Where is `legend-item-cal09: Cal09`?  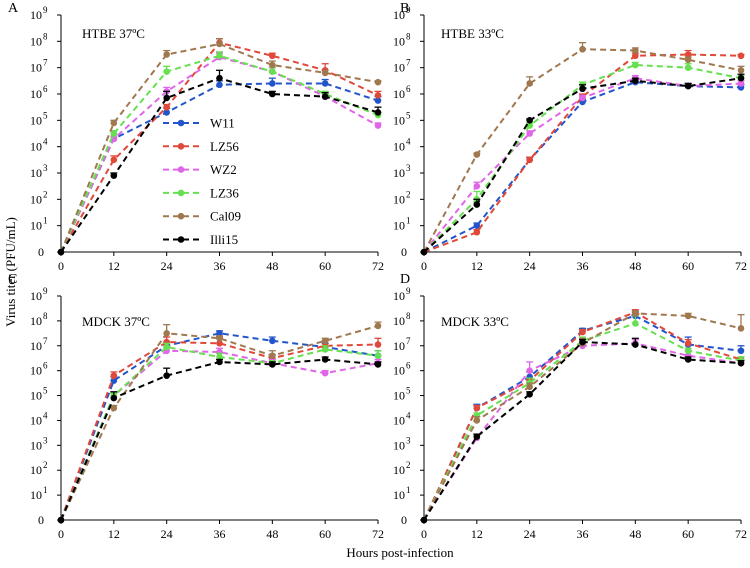 legend-item-cal09: Cal09 is located at coordinates (202, 216).